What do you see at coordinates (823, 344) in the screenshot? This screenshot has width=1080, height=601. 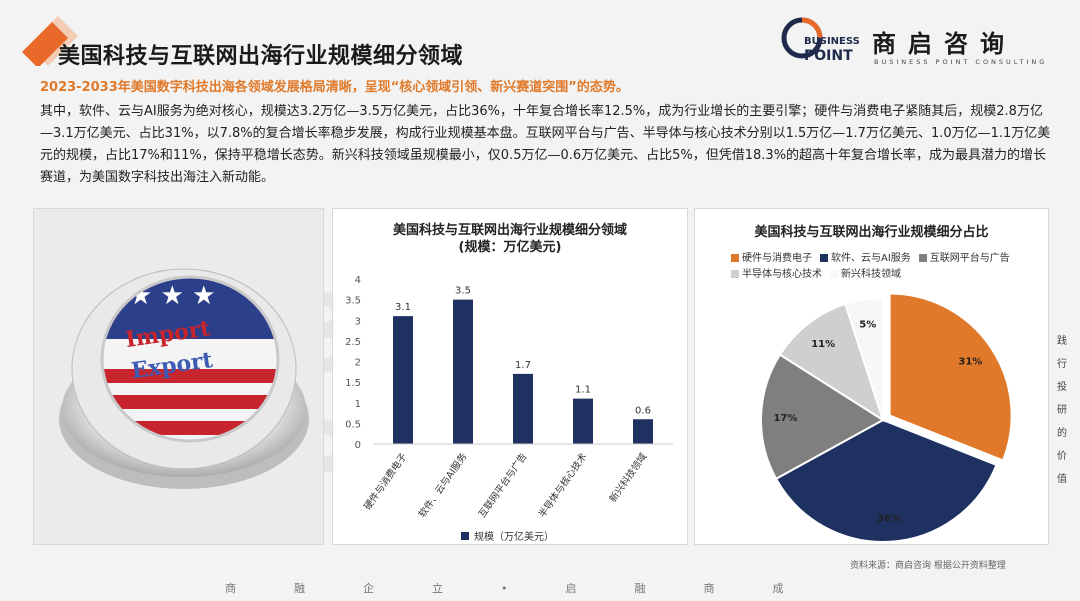 I see `pie-value-label: 11%` at bounding box center [823, 344].